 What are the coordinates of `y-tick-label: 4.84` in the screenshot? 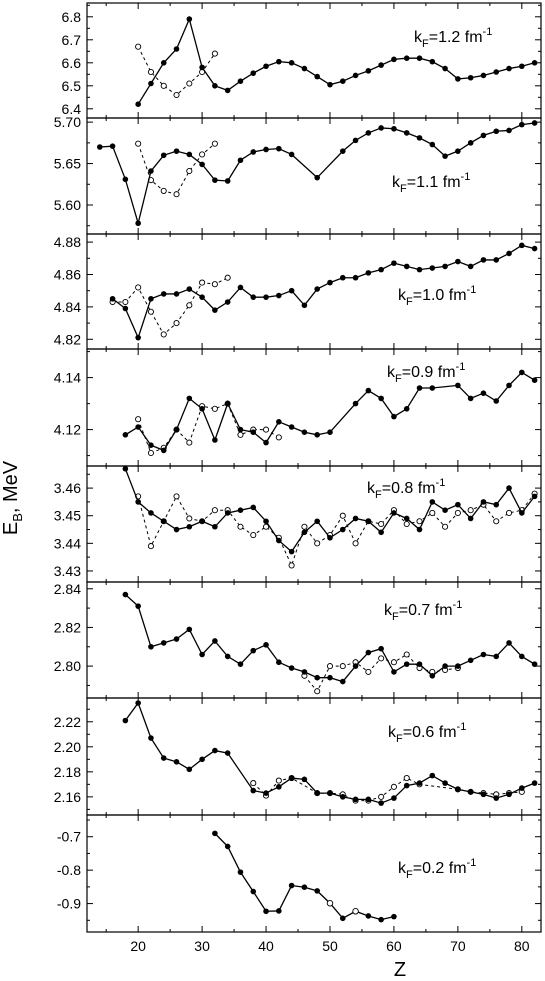 It's located at (67, 307).